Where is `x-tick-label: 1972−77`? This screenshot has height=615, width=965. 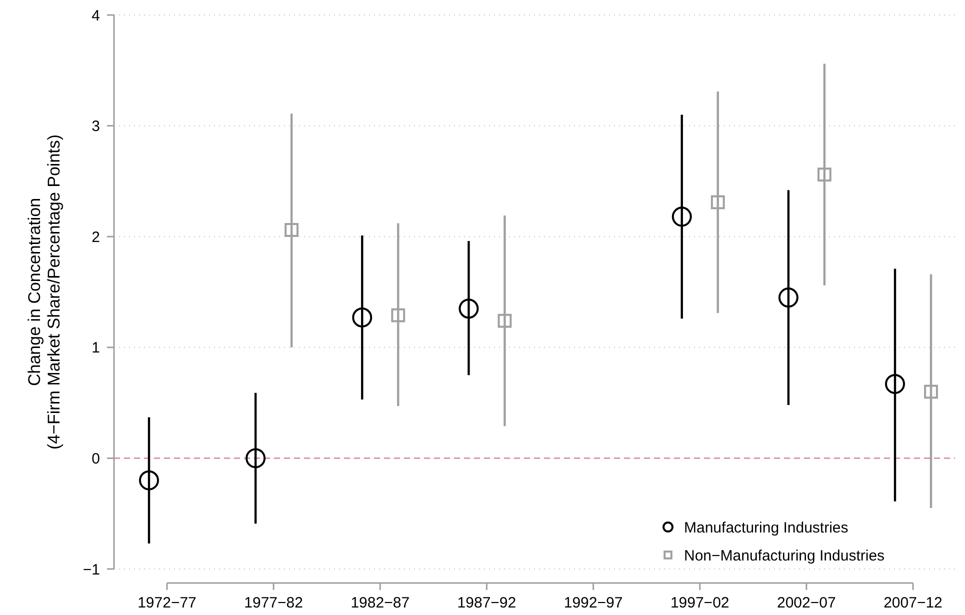 x-tick-label: 1972−77 is located at coordinates (167, 603).